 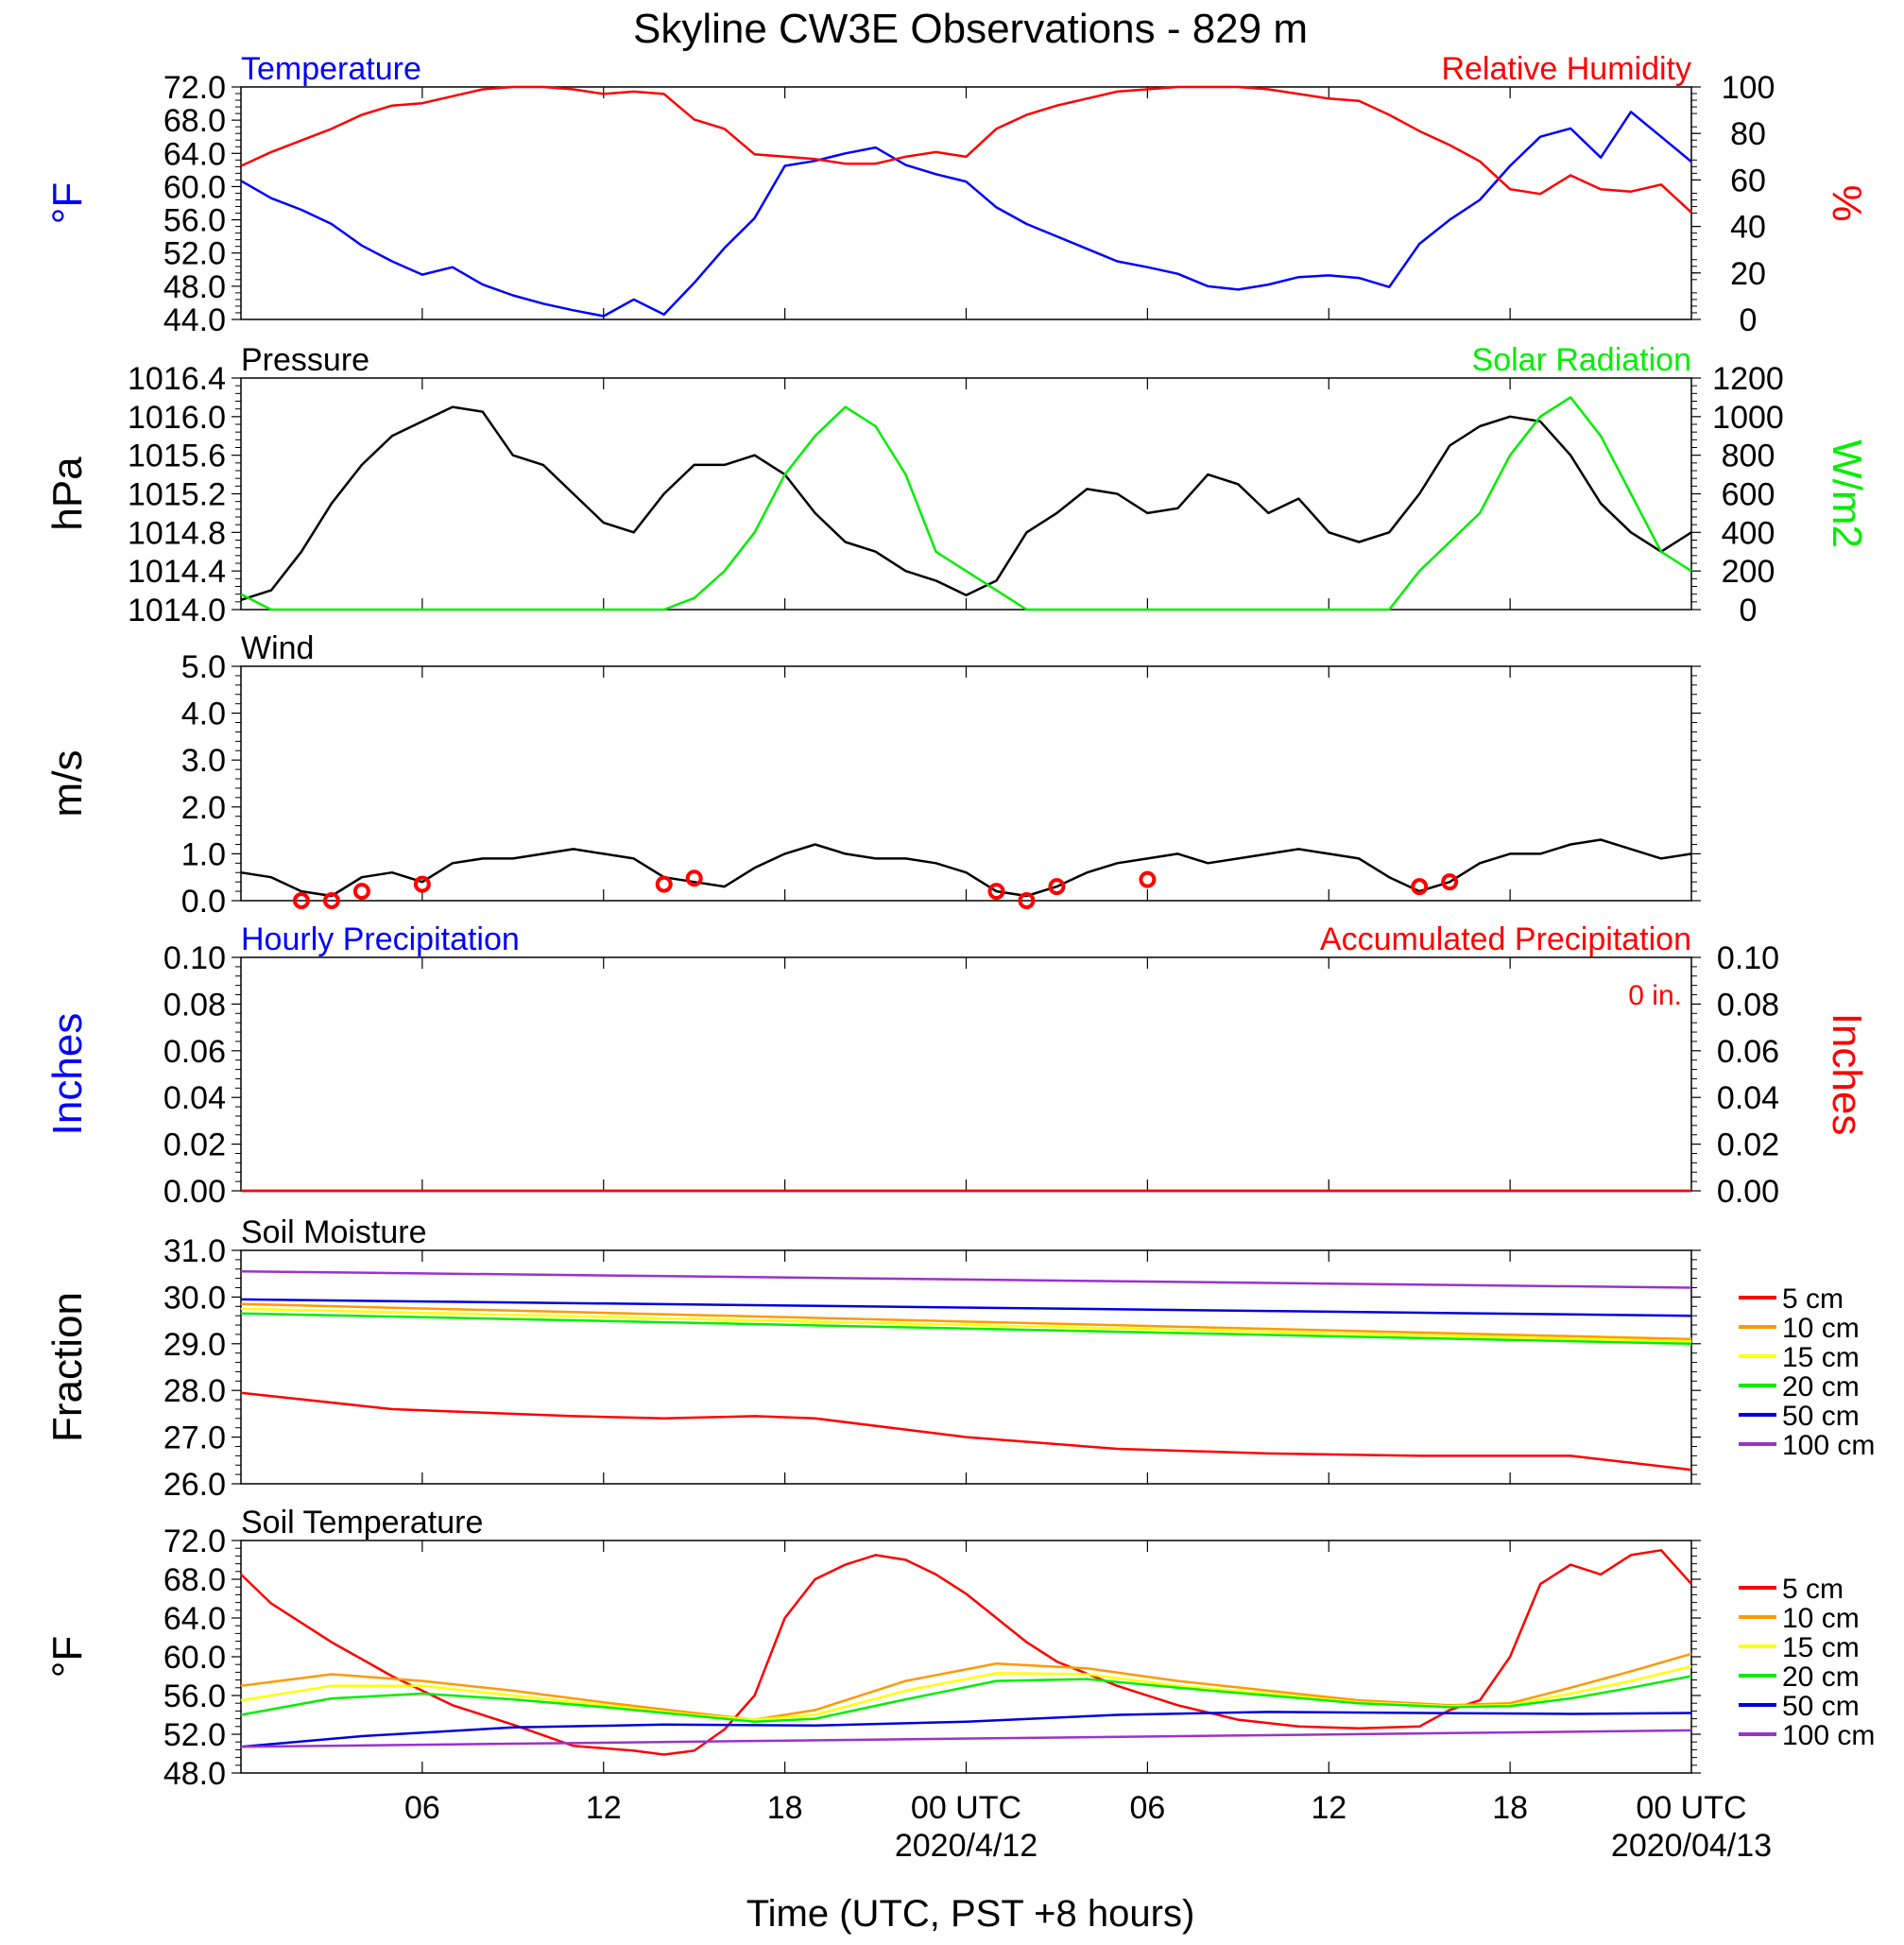 I want to click on y-tick-label-left: 0.00, so click(x=194, y=1192).